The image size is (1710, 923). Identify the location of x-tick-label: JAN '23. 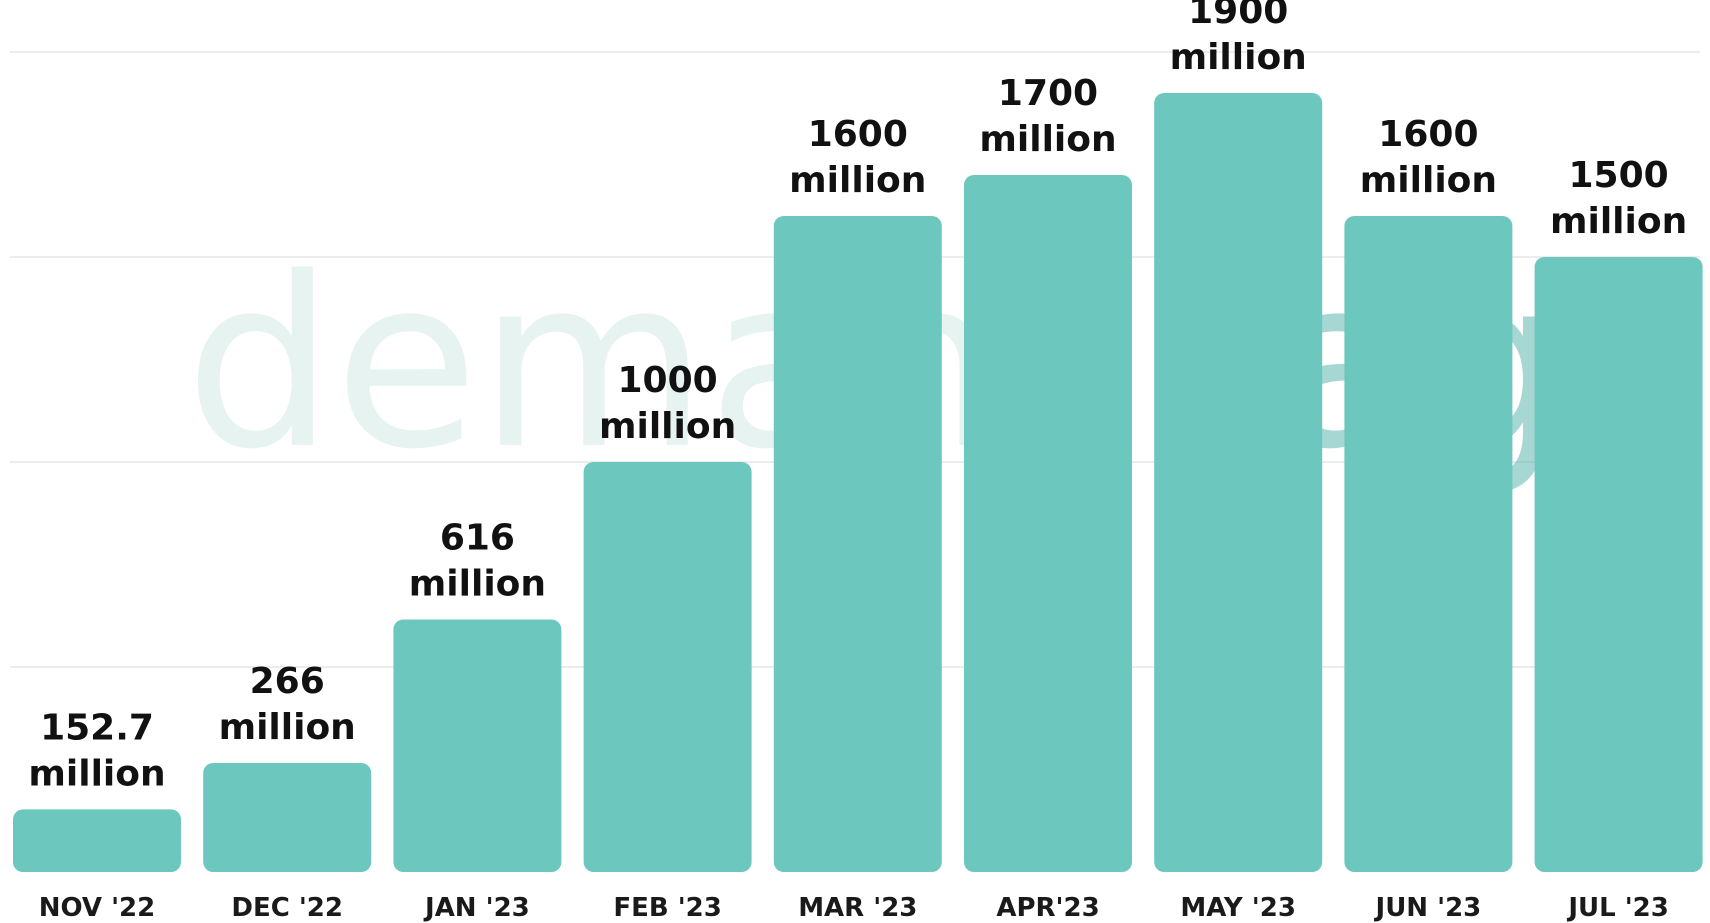
(476, 908).